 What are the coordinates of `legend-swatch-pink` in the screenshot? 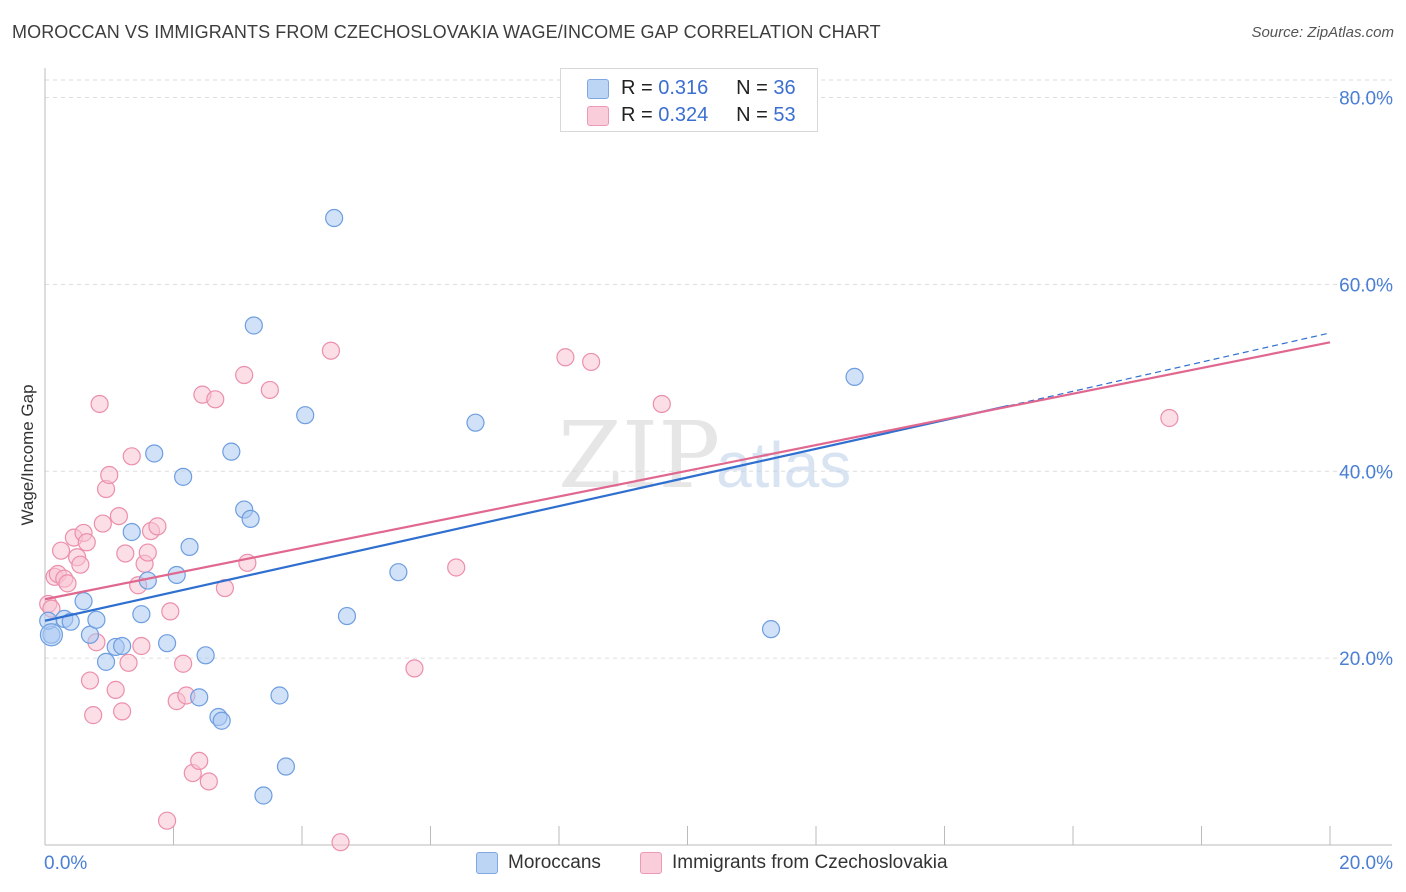 It's located at (598, 116).